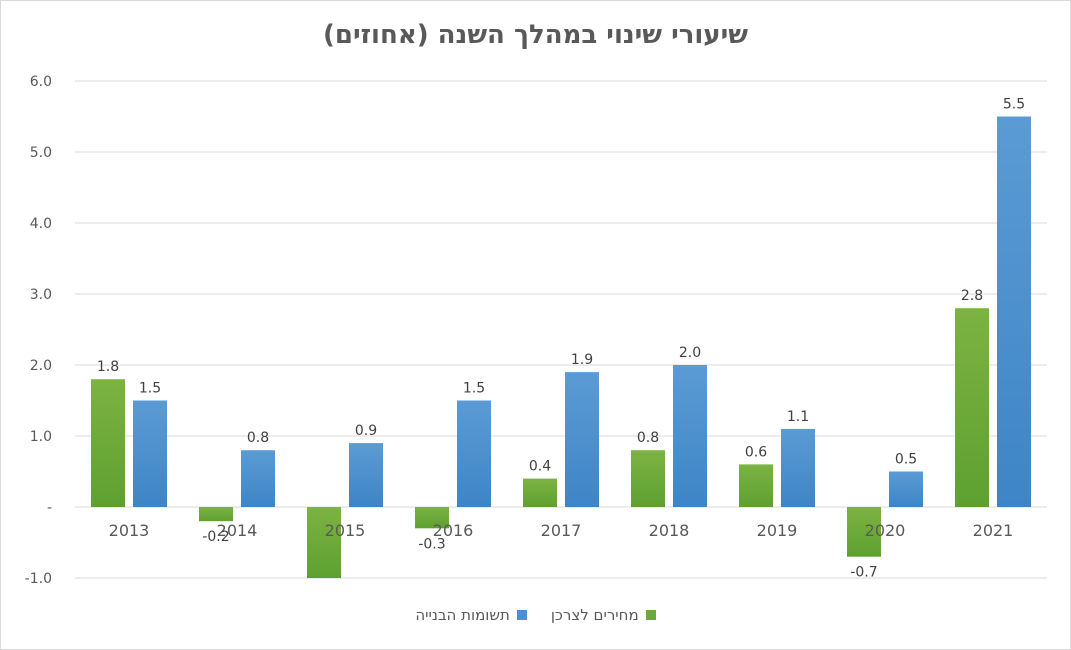 The width and height of the screenshot is (1071, 650). I want to click on legend: מחירים לצרכן תשומות הבנייה, so click(535, 615).